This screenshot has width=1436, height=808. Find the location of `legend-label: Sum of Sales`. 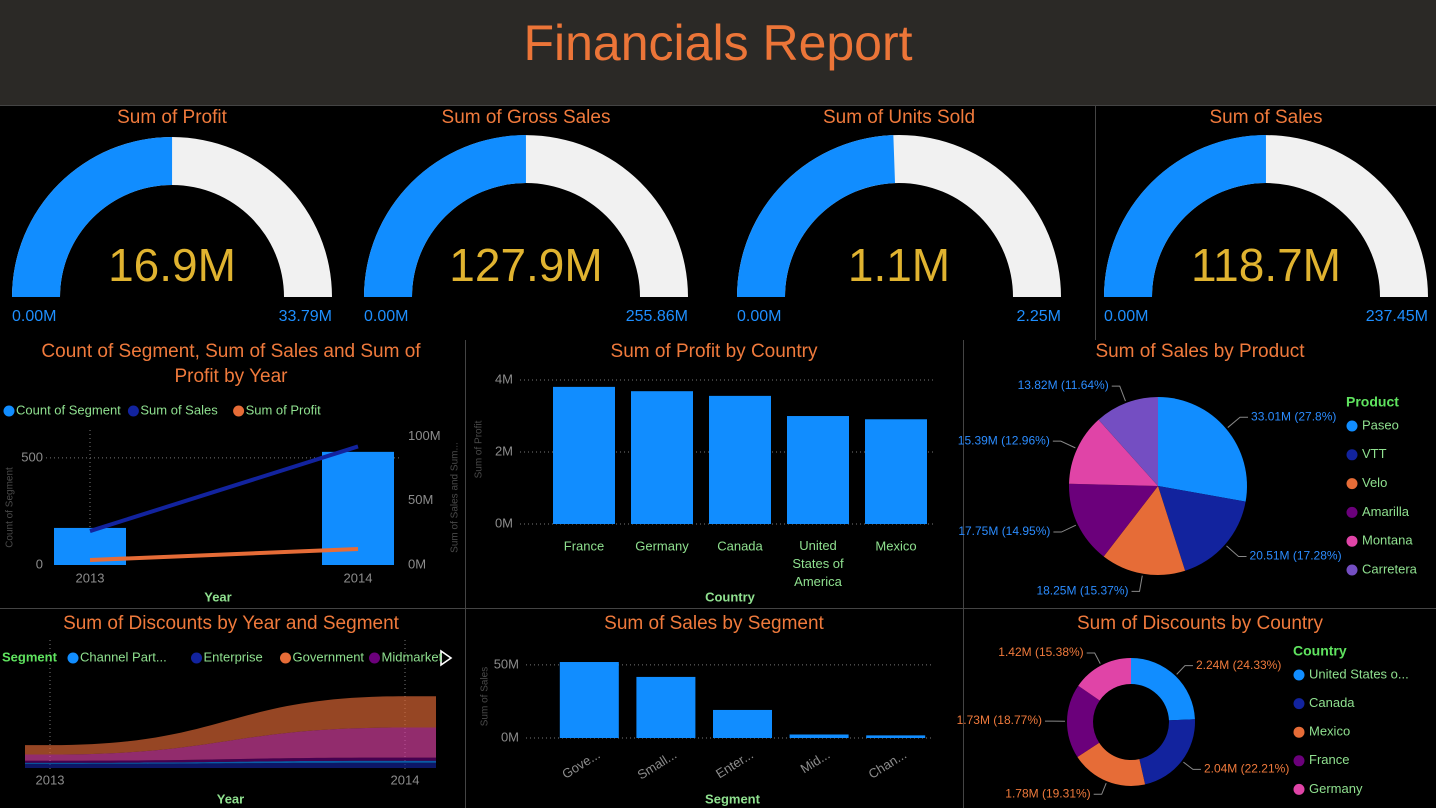

legend-label: Sum of Sales is located at coordinates (179, 409).